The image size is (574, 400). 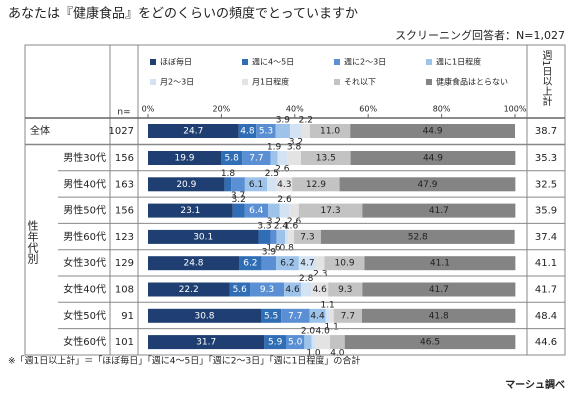 I want to click on chart-title: あなたは『健康食品』をどのくらいの頻度でとっていますか, so click(x=183, y=14).